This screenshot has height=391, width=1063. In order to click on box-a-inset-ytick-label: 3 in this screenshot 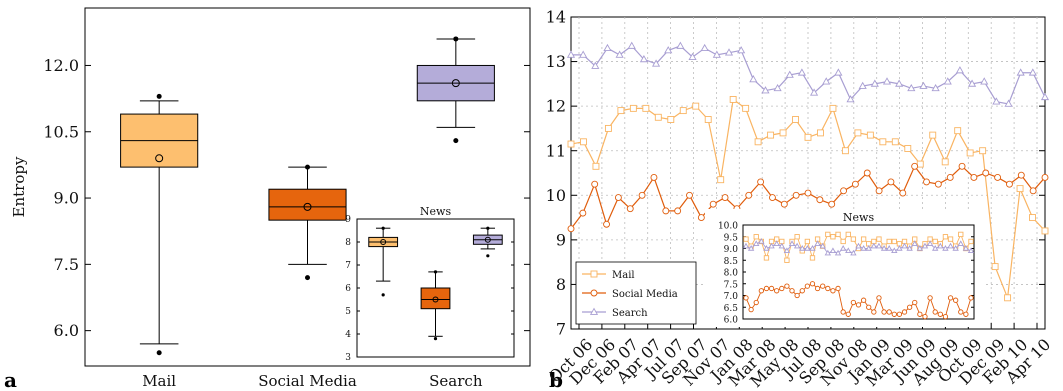, I will do `click(348, 358)`.